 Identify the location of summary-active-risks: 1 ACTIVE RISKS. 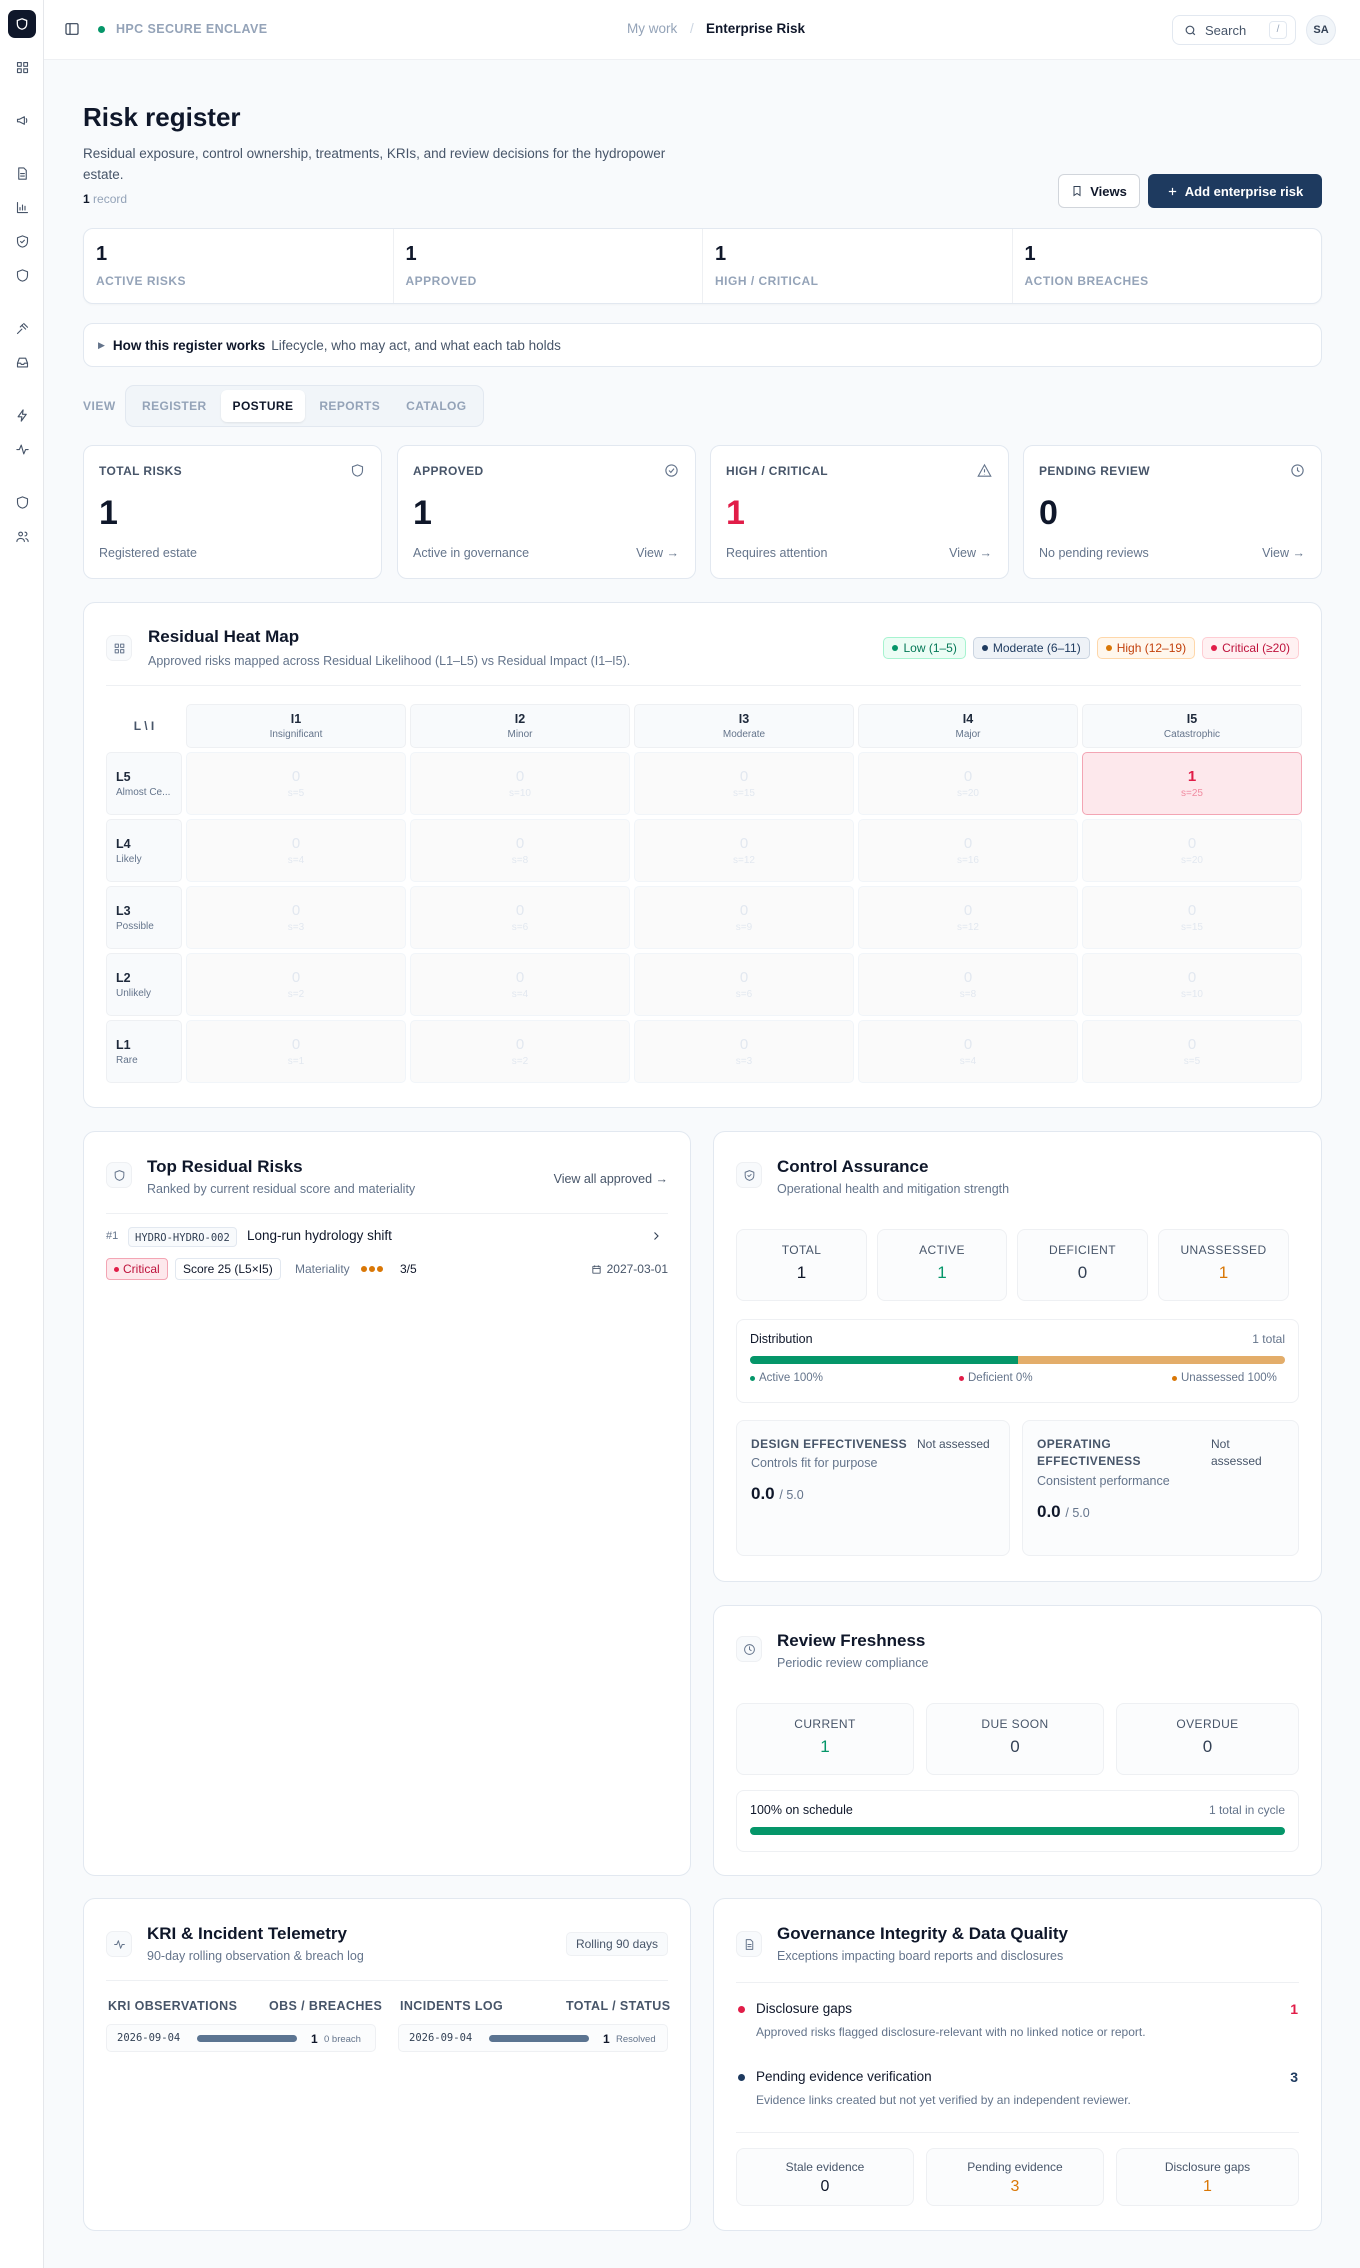
(239, 266).